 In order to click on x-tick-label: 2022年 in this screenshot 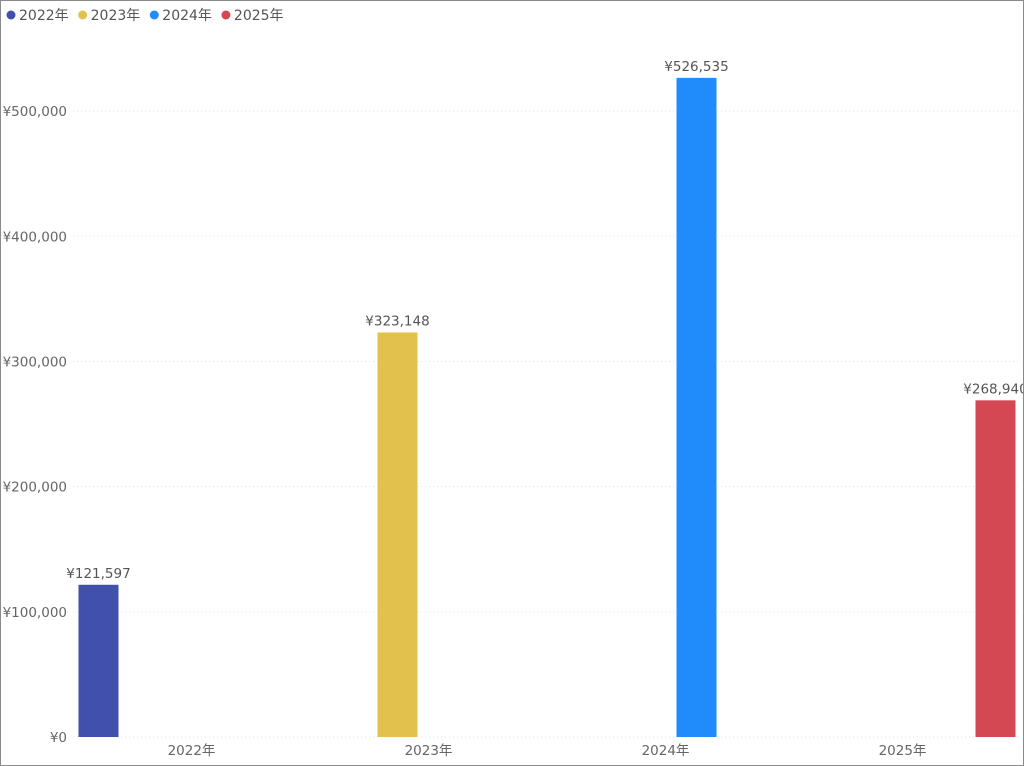, I will do `click(192, 751)`.